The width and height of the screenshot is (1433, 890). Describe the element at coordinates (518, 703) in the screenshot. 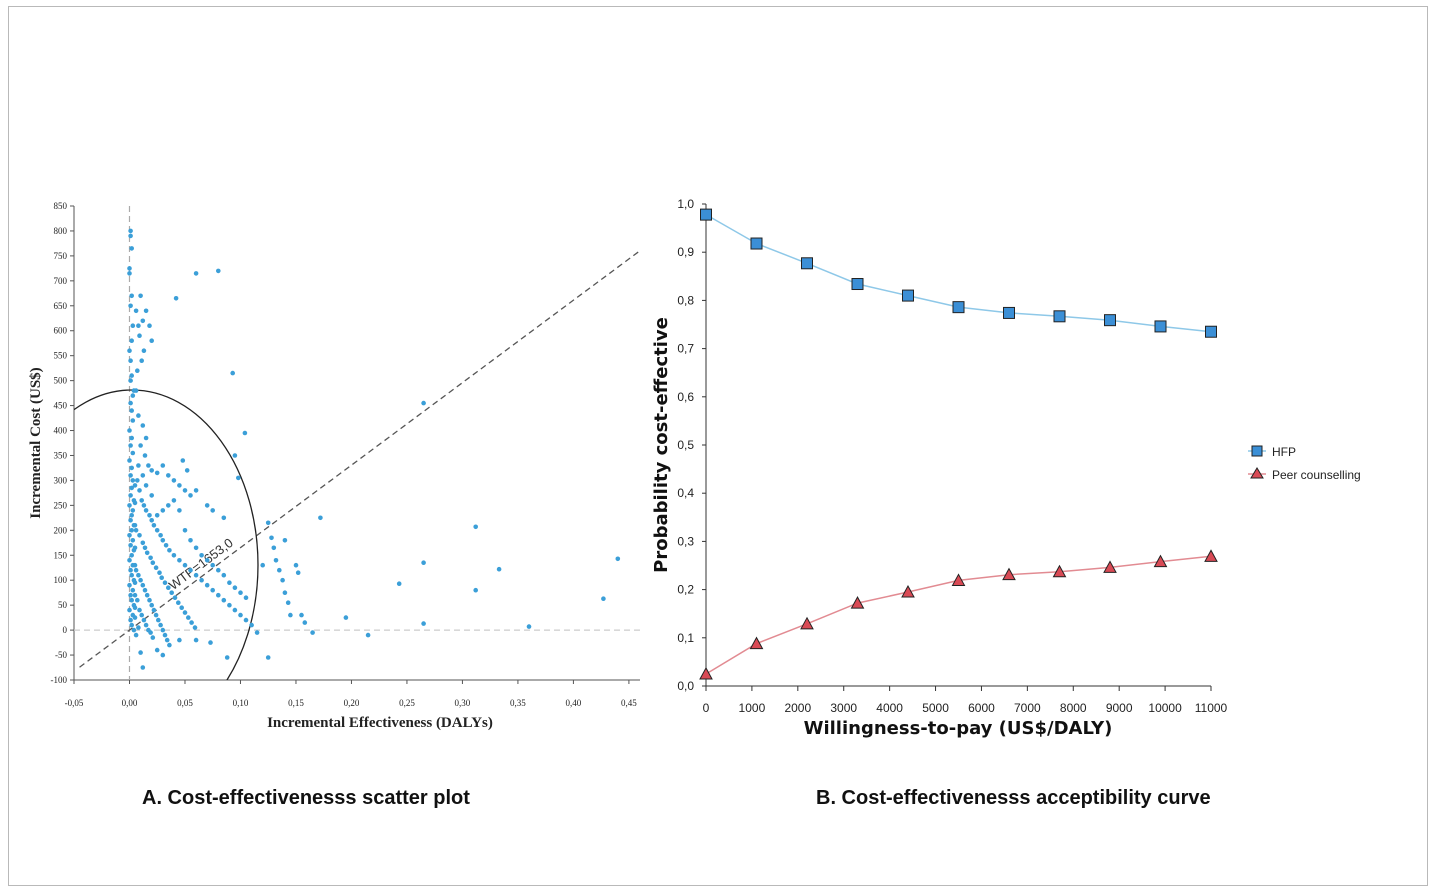

I see `scatter-x-tick-label: 0,35` at that location.